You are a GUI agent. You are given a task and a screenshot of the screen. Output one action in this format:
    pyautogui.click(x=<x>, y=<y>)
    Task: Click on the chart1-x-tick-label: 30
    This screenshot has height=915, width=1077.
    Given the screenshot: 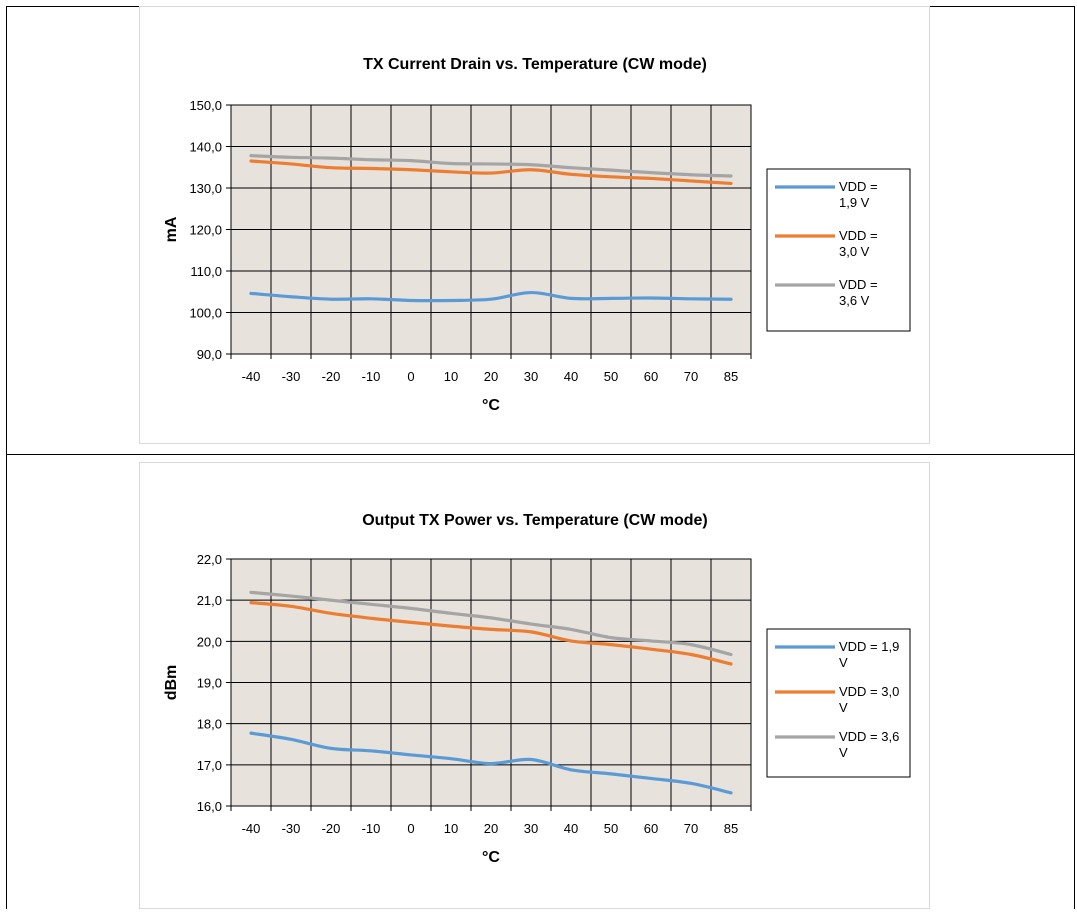 What is the action you would take?
    pyautogui.click(x=531, y=828)
    